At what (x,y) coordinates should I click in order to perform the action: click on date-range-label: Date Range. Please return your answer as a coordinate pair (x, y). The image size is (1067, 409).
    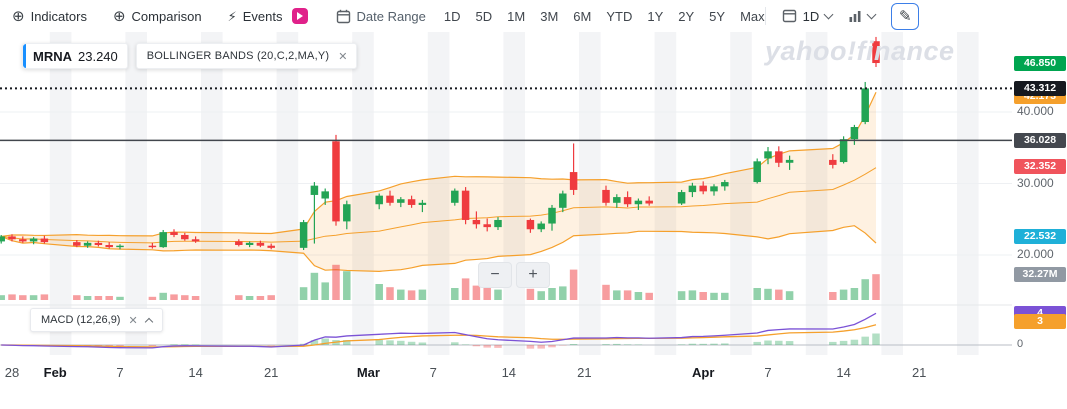
    Looking at the image, I should click on (391, 16).